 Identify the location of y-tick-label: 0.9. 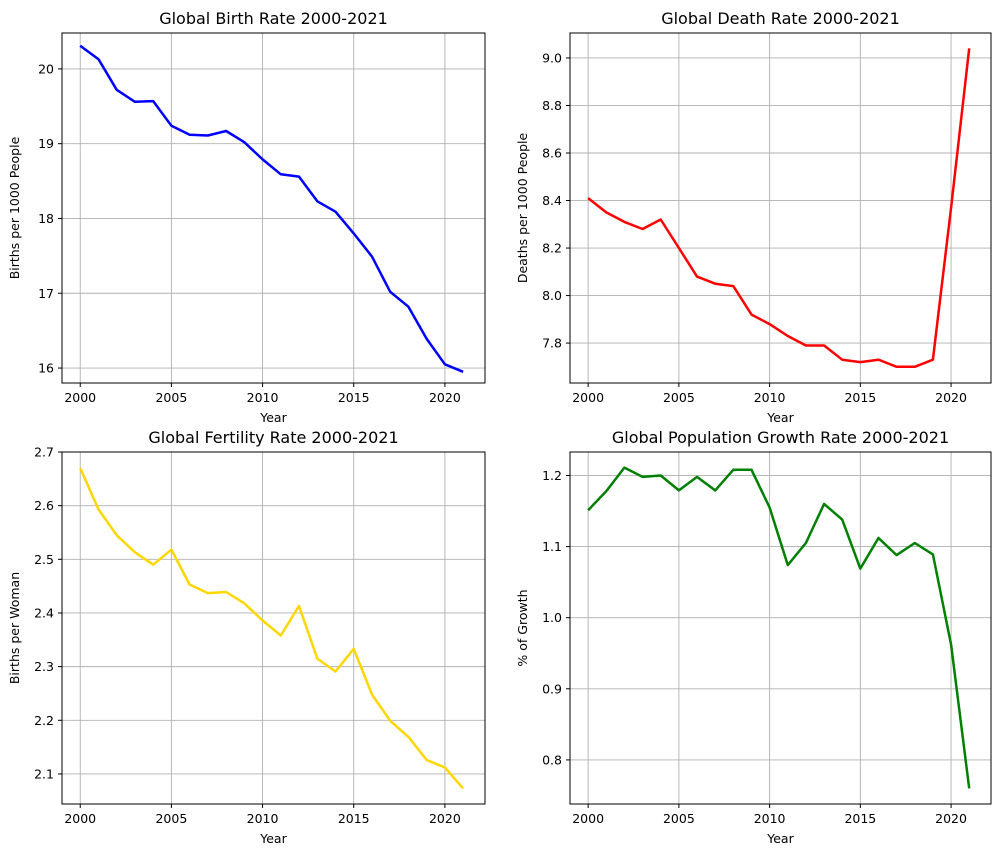
(552, 688).